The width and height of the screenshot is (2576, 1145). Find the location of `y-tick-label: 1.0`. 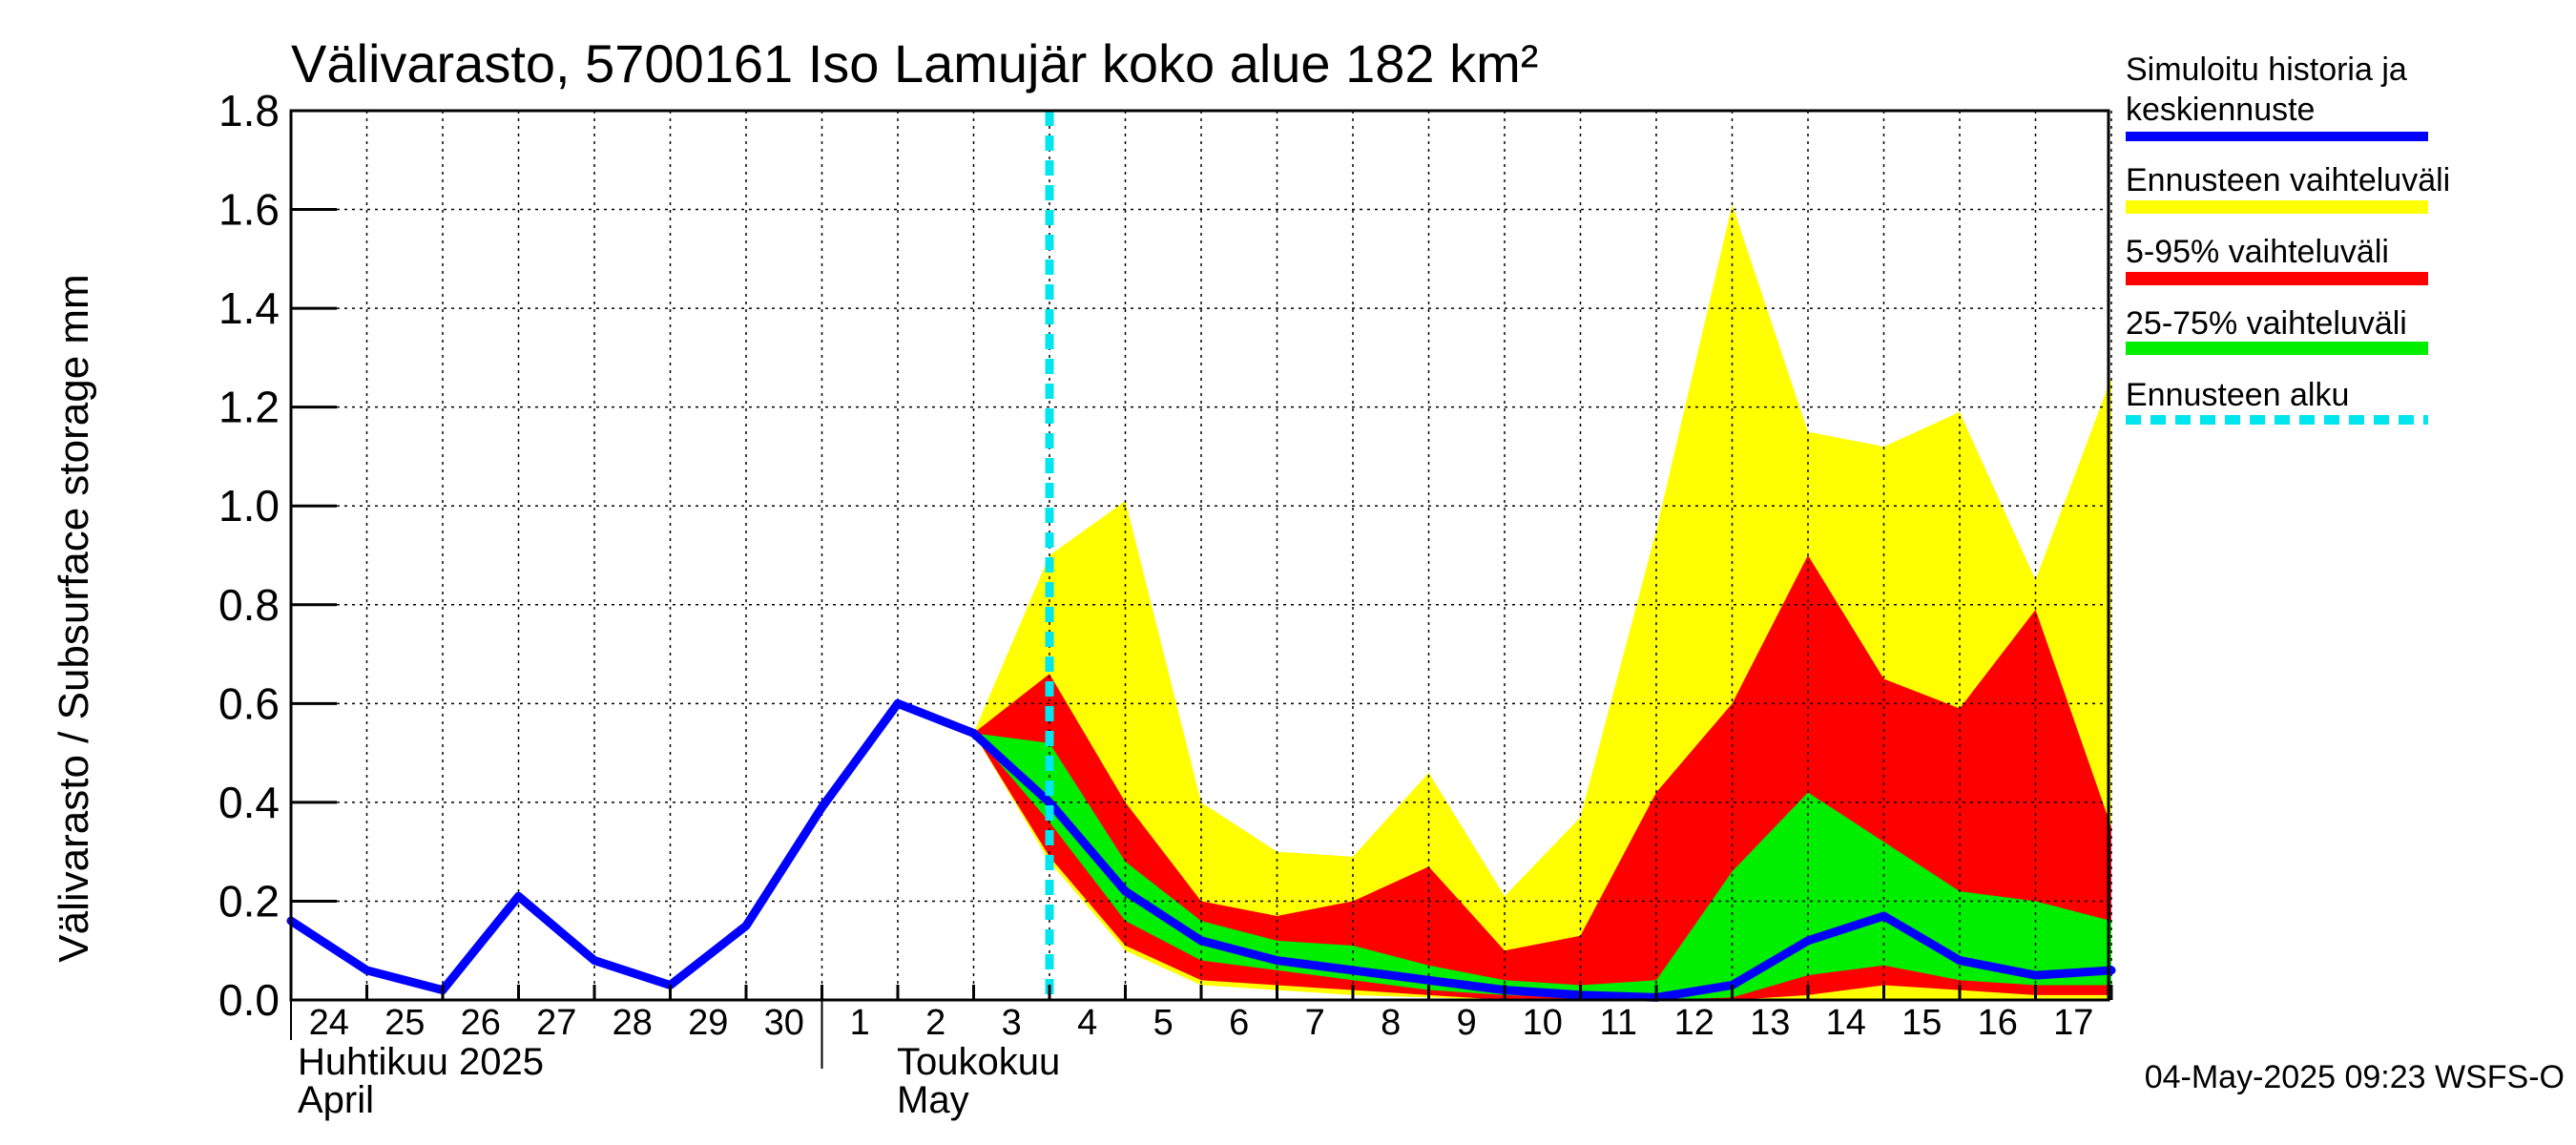

y-tick-label: 1.0 is located at coordinates (249, 506).